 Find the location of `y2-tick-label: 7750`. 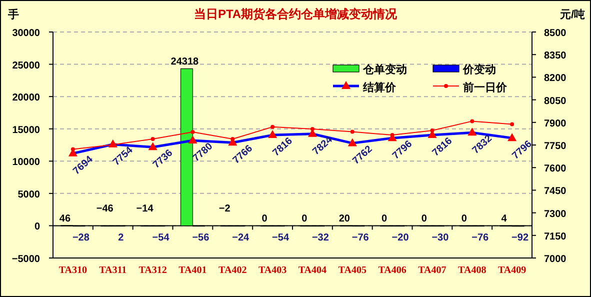

y2-tick-label: 7750 is located at coordinates (555, 146).